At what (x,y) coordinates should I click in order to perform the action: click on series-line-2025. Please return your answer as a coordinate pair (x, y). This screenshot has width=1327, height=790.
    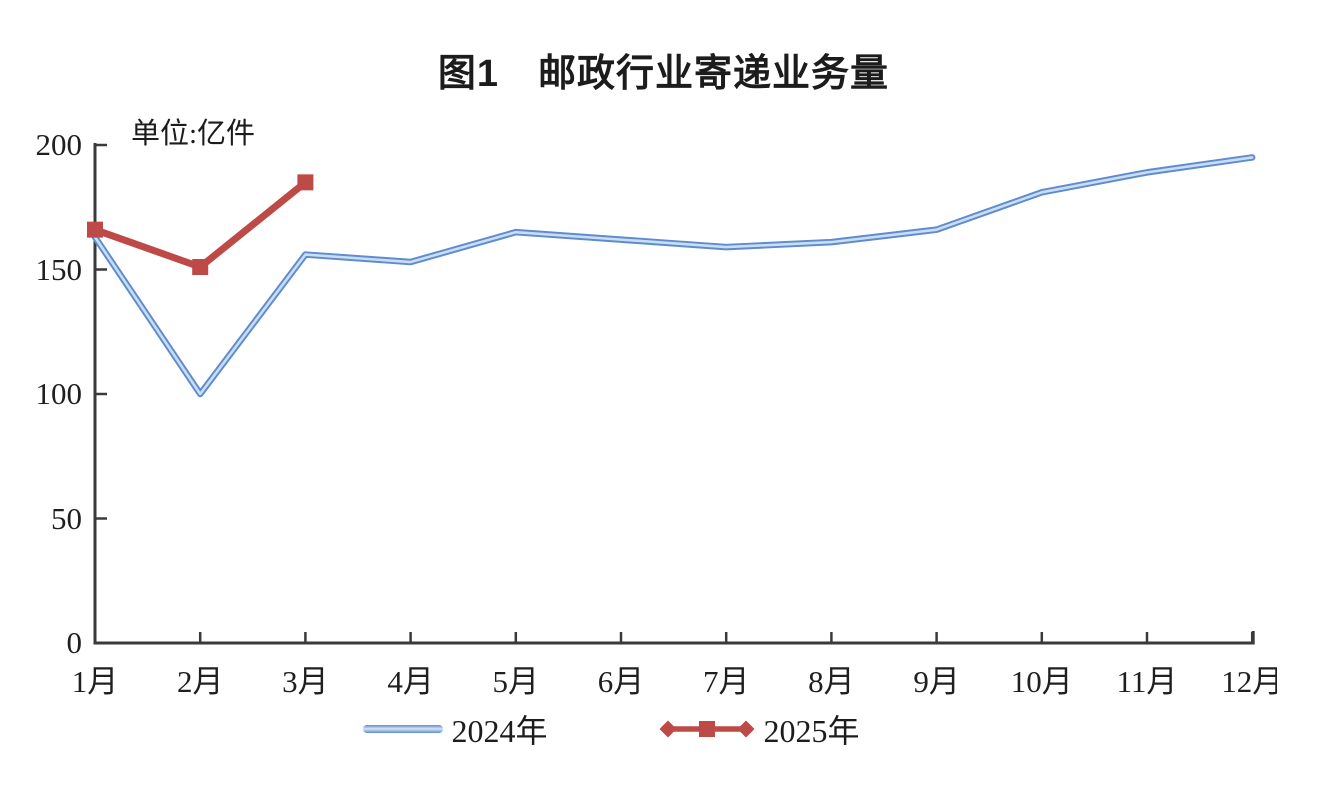
    Looking at the image, I should click on (200, 225).